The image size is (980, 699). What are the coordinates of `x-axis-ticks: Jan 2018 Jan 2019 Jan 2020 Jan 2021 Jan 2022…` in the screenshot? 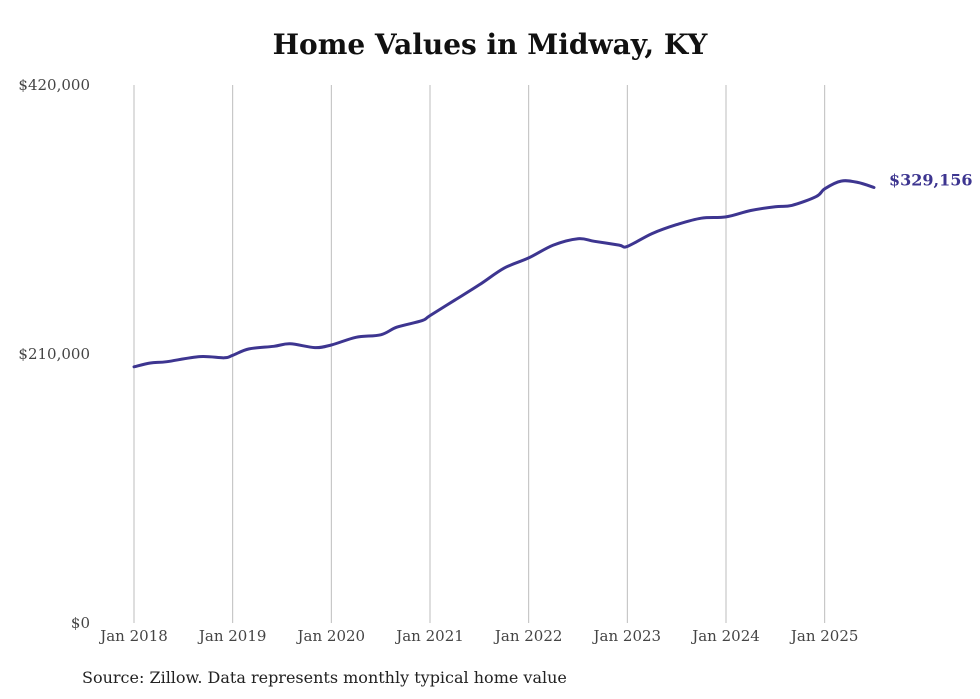 It's located at (478, 636).